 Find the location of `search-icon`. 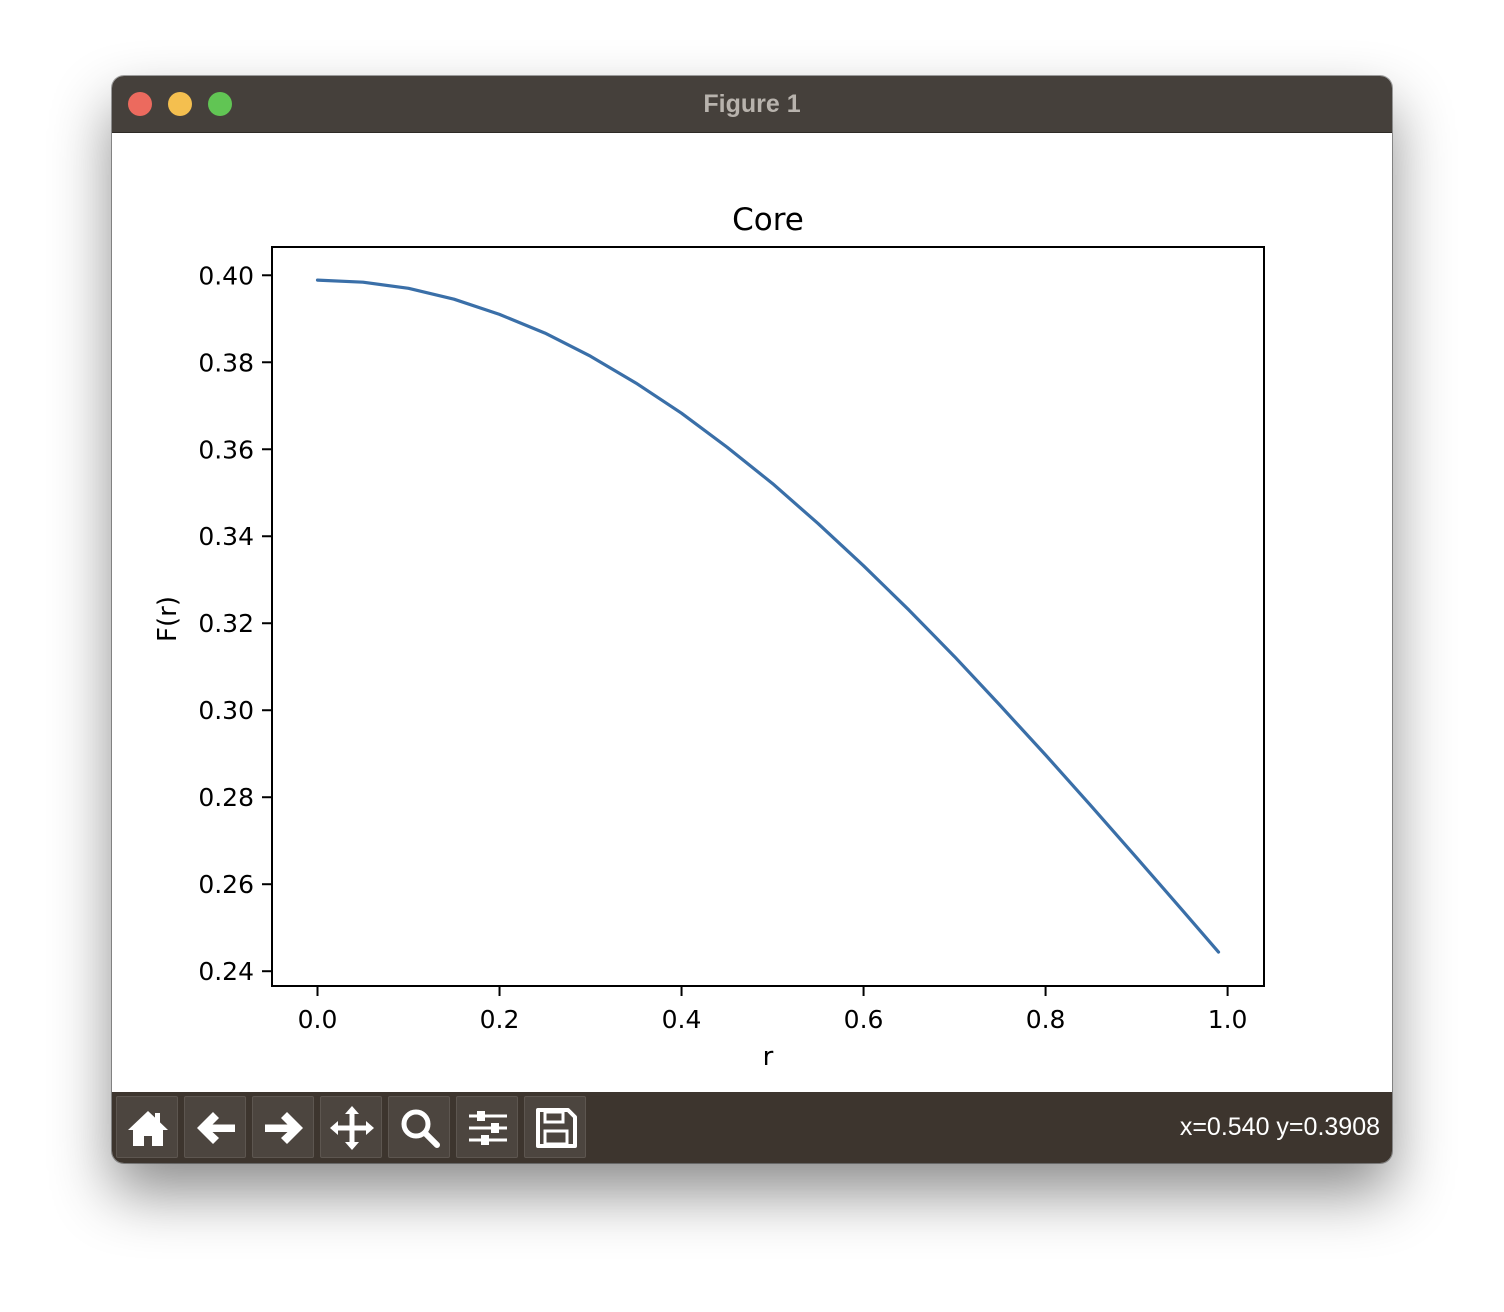

search-icon is located at coordinates (420, 1128).